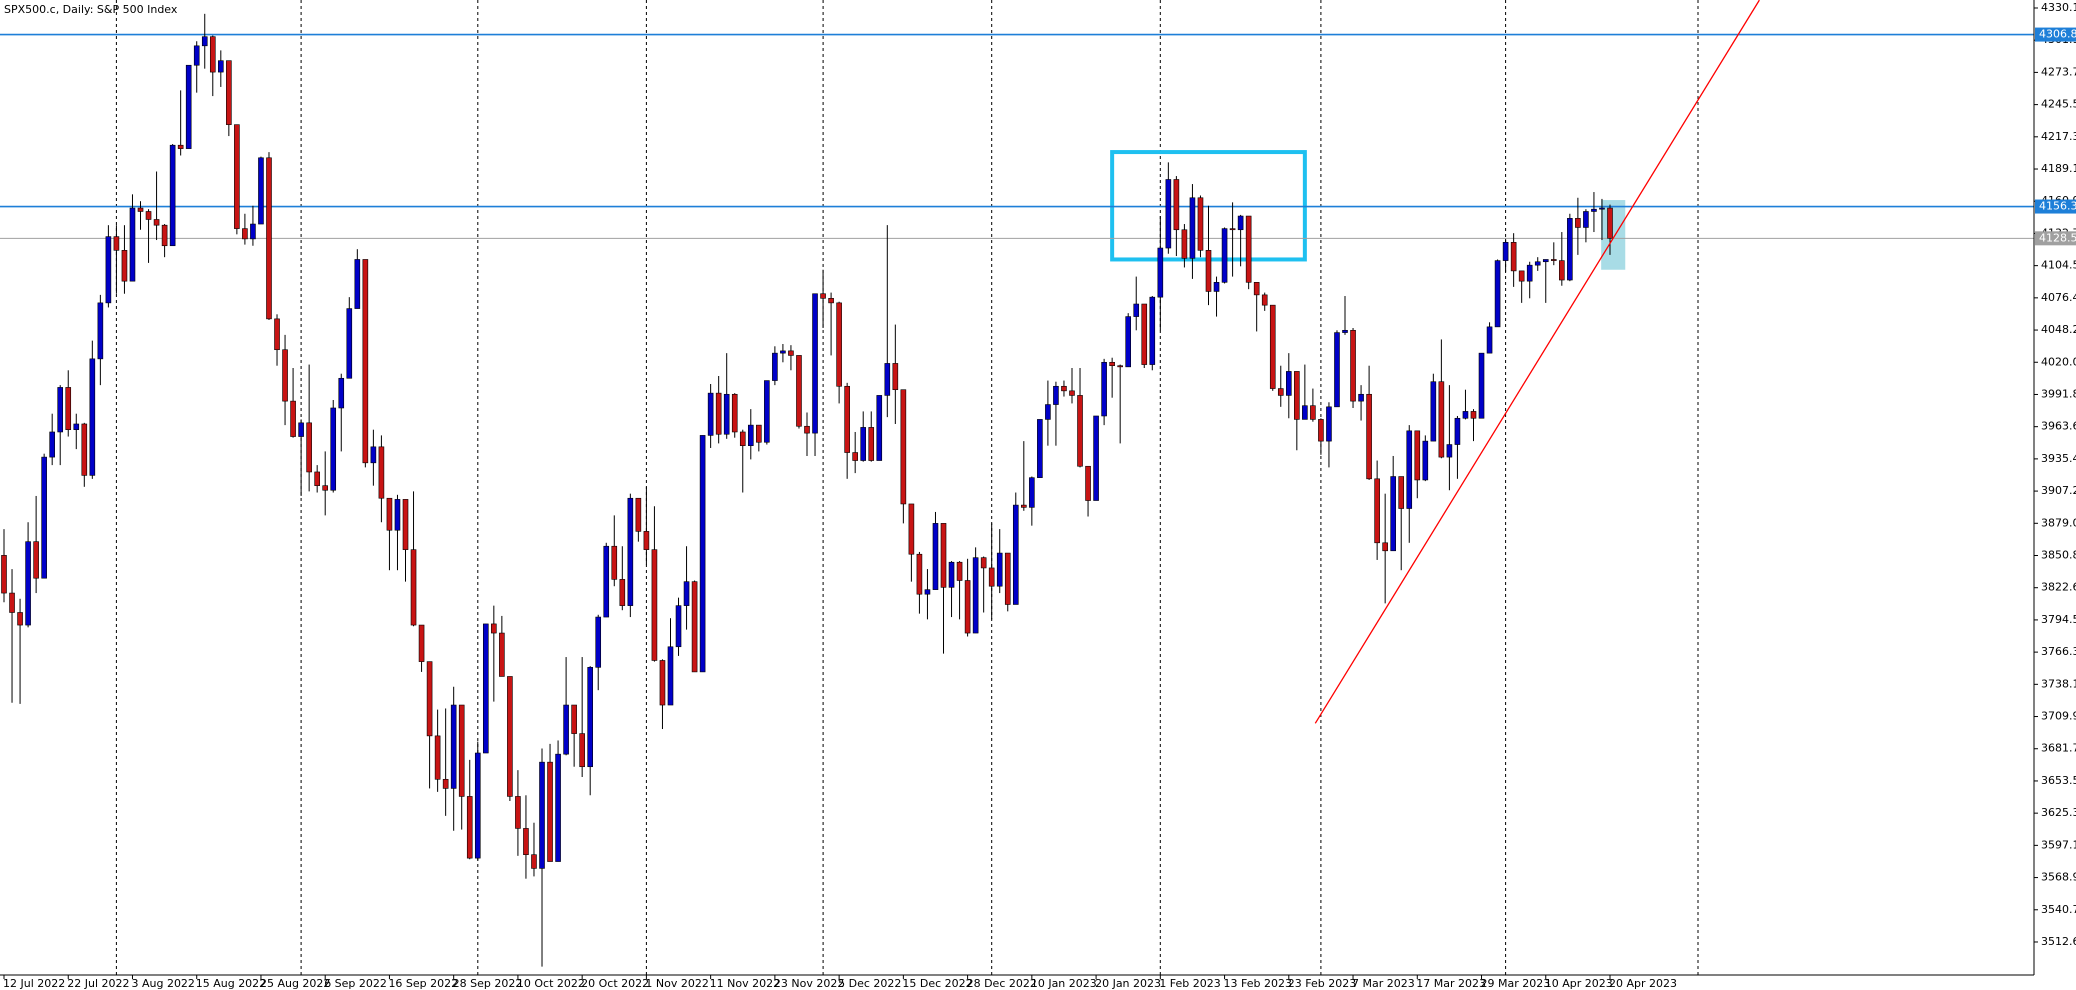 The width and height of the screenshot is (2076, 990). I want to click on level-label: 4306.84, so click(2057, 34).